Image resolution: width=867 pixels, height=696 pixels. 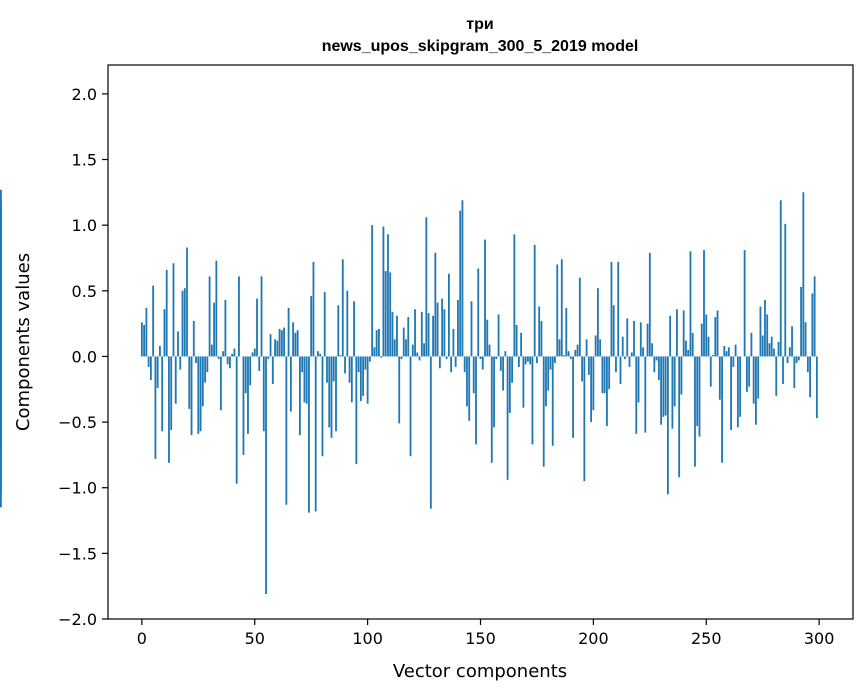 What do you see at coordinates (367, 638) in the screenshot?
I see `x-tick-label: 100` at bounding box center [367, 638].